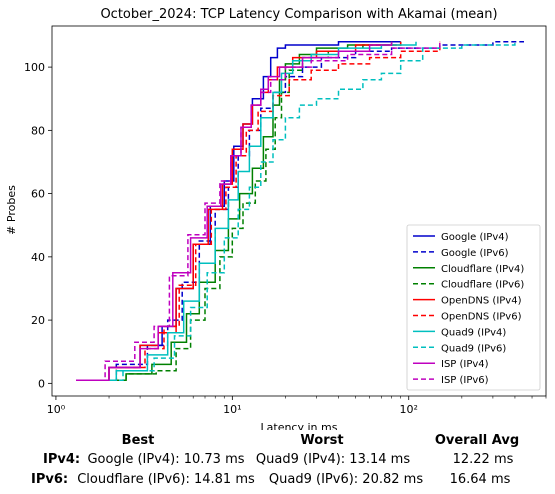 This screenshot has width=555, height=494. What do you see at coordinates (482, 285) in the screenshot?
I see `legend-entry: Cloudflare (IPv6)` at bounding box center [482, 285].